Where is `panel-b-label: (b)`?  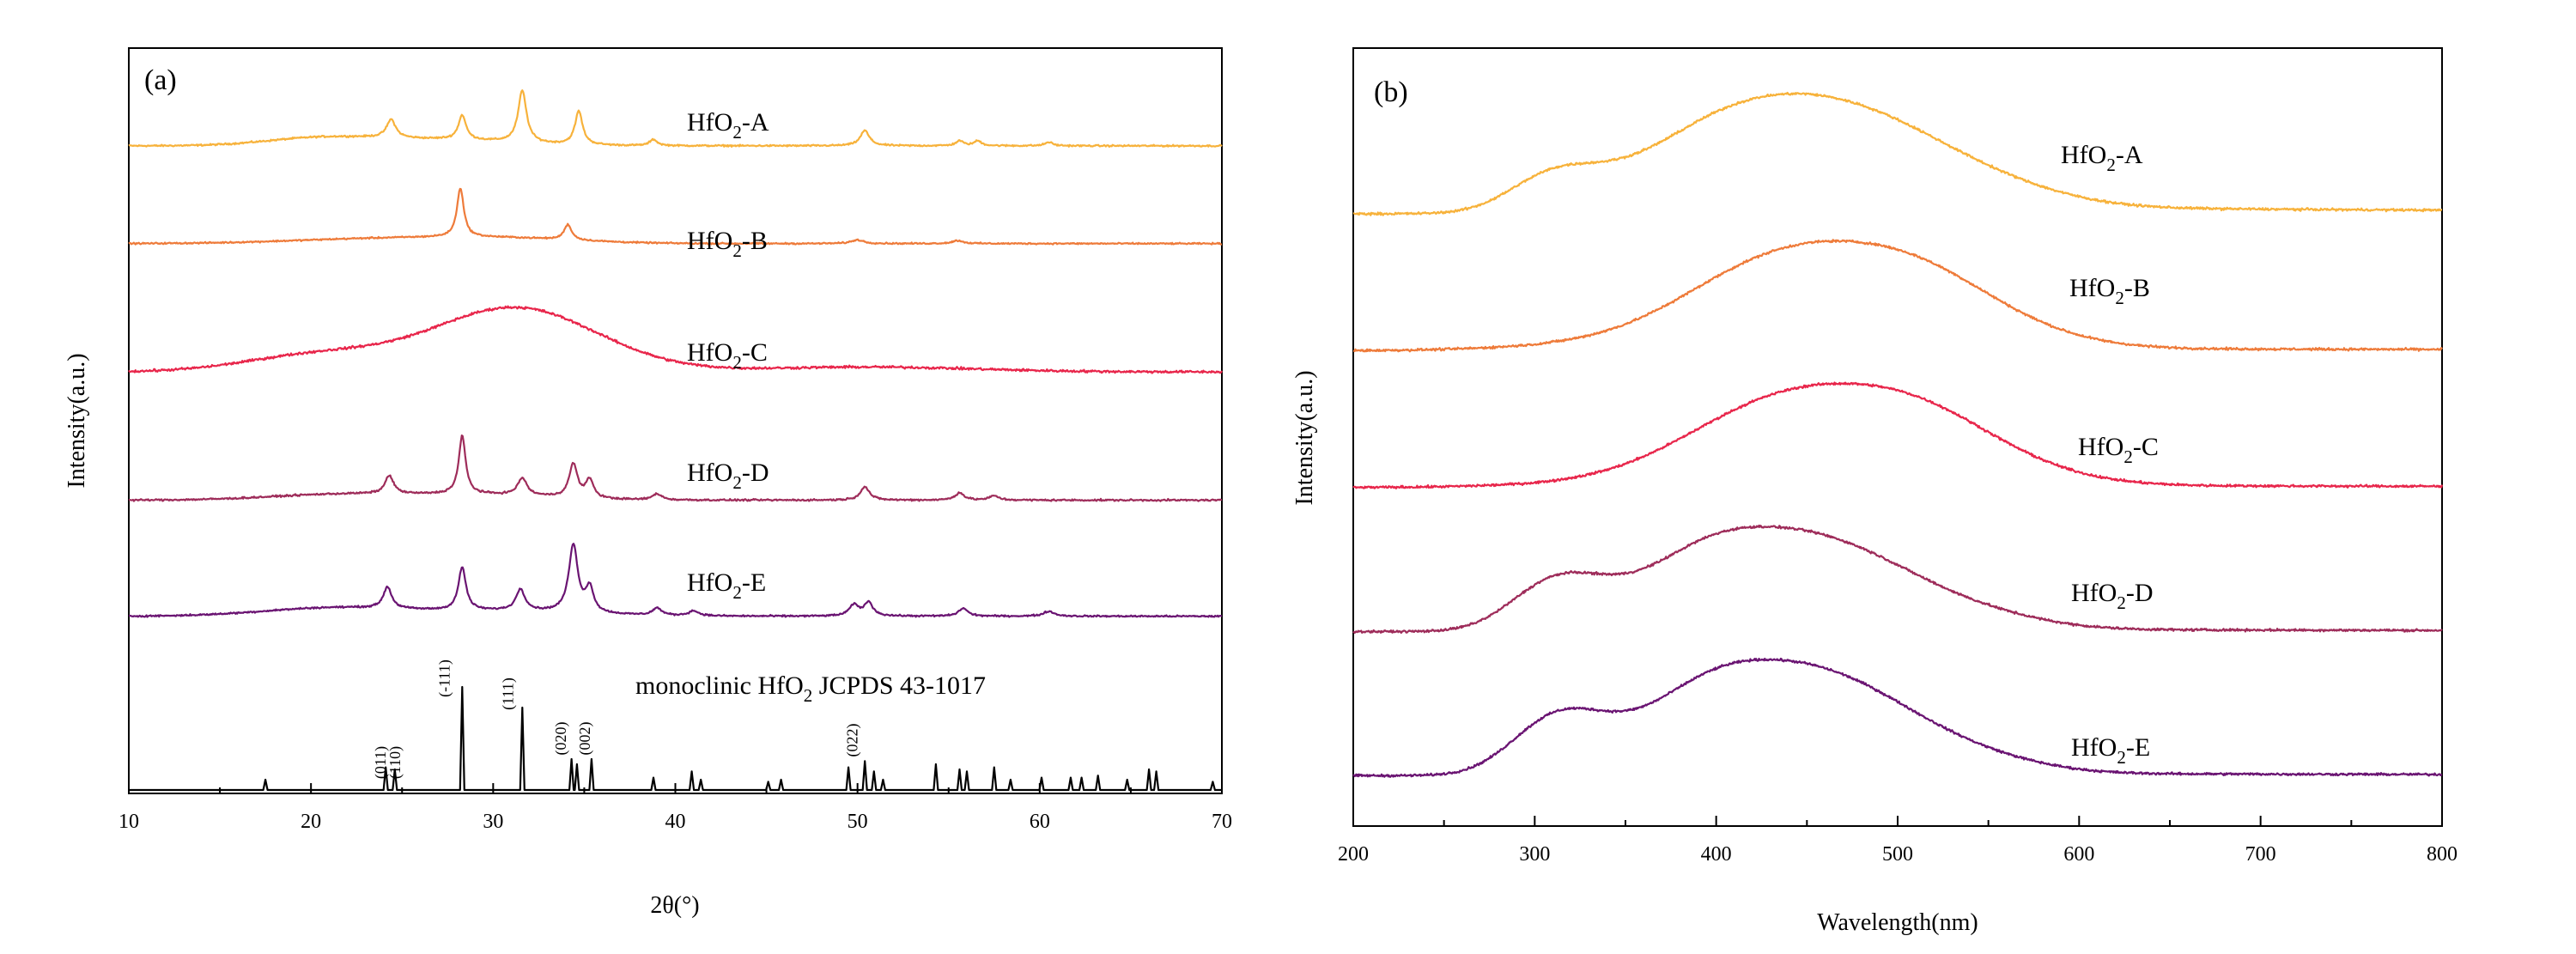 panel-b-label: (b) is located at coordinates (1391, 92).